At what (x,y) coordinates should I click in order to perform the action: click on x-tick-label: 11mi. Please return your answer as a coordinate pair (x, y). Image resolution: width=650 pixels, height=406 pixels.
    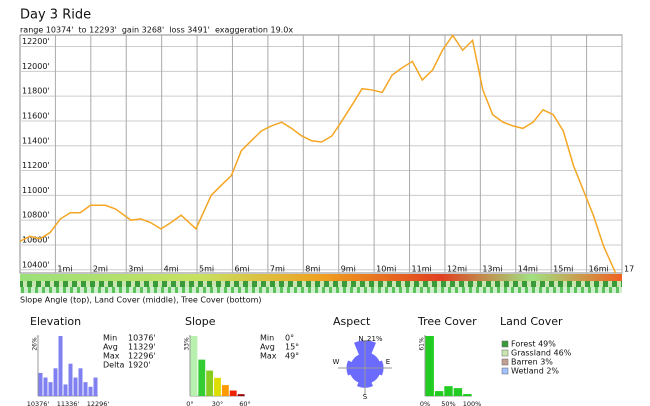
    Looking at the image, I should click on (422, 269).